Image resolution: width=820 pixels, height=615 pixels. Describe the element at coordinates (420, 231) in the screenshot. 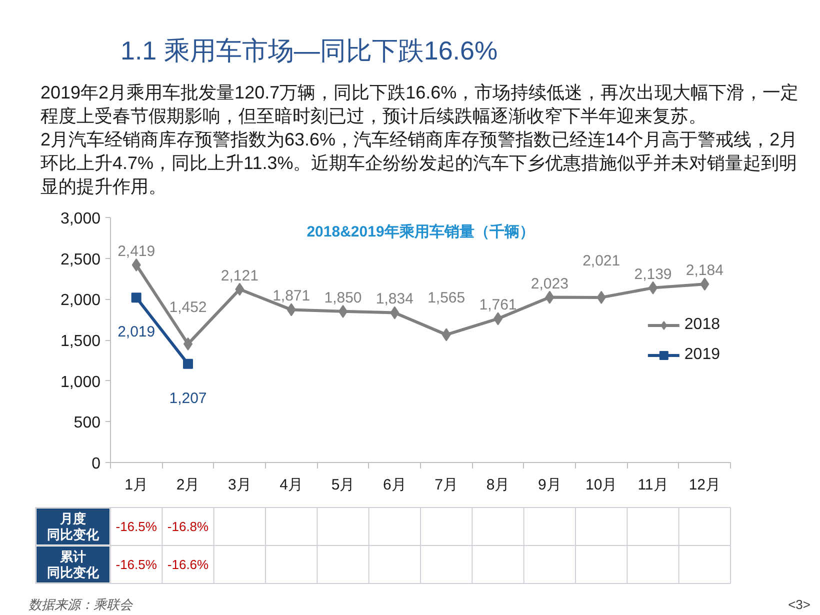

I see `chart-subtitle: 2018&2019年乘用车销量（千辆）` at that location.